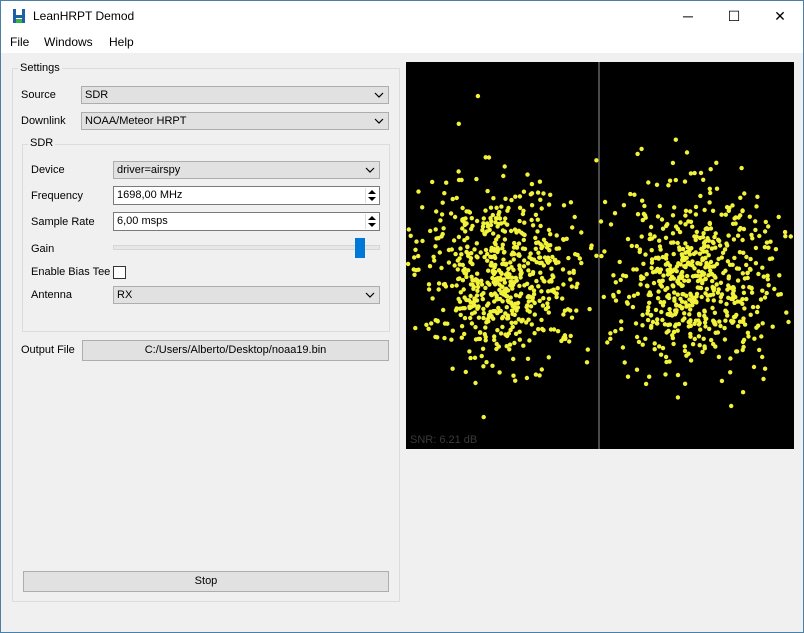 Image resolution: width=804 pixels, height=633 pixels. I want to click on source-select: SDR, so click(235, 95).